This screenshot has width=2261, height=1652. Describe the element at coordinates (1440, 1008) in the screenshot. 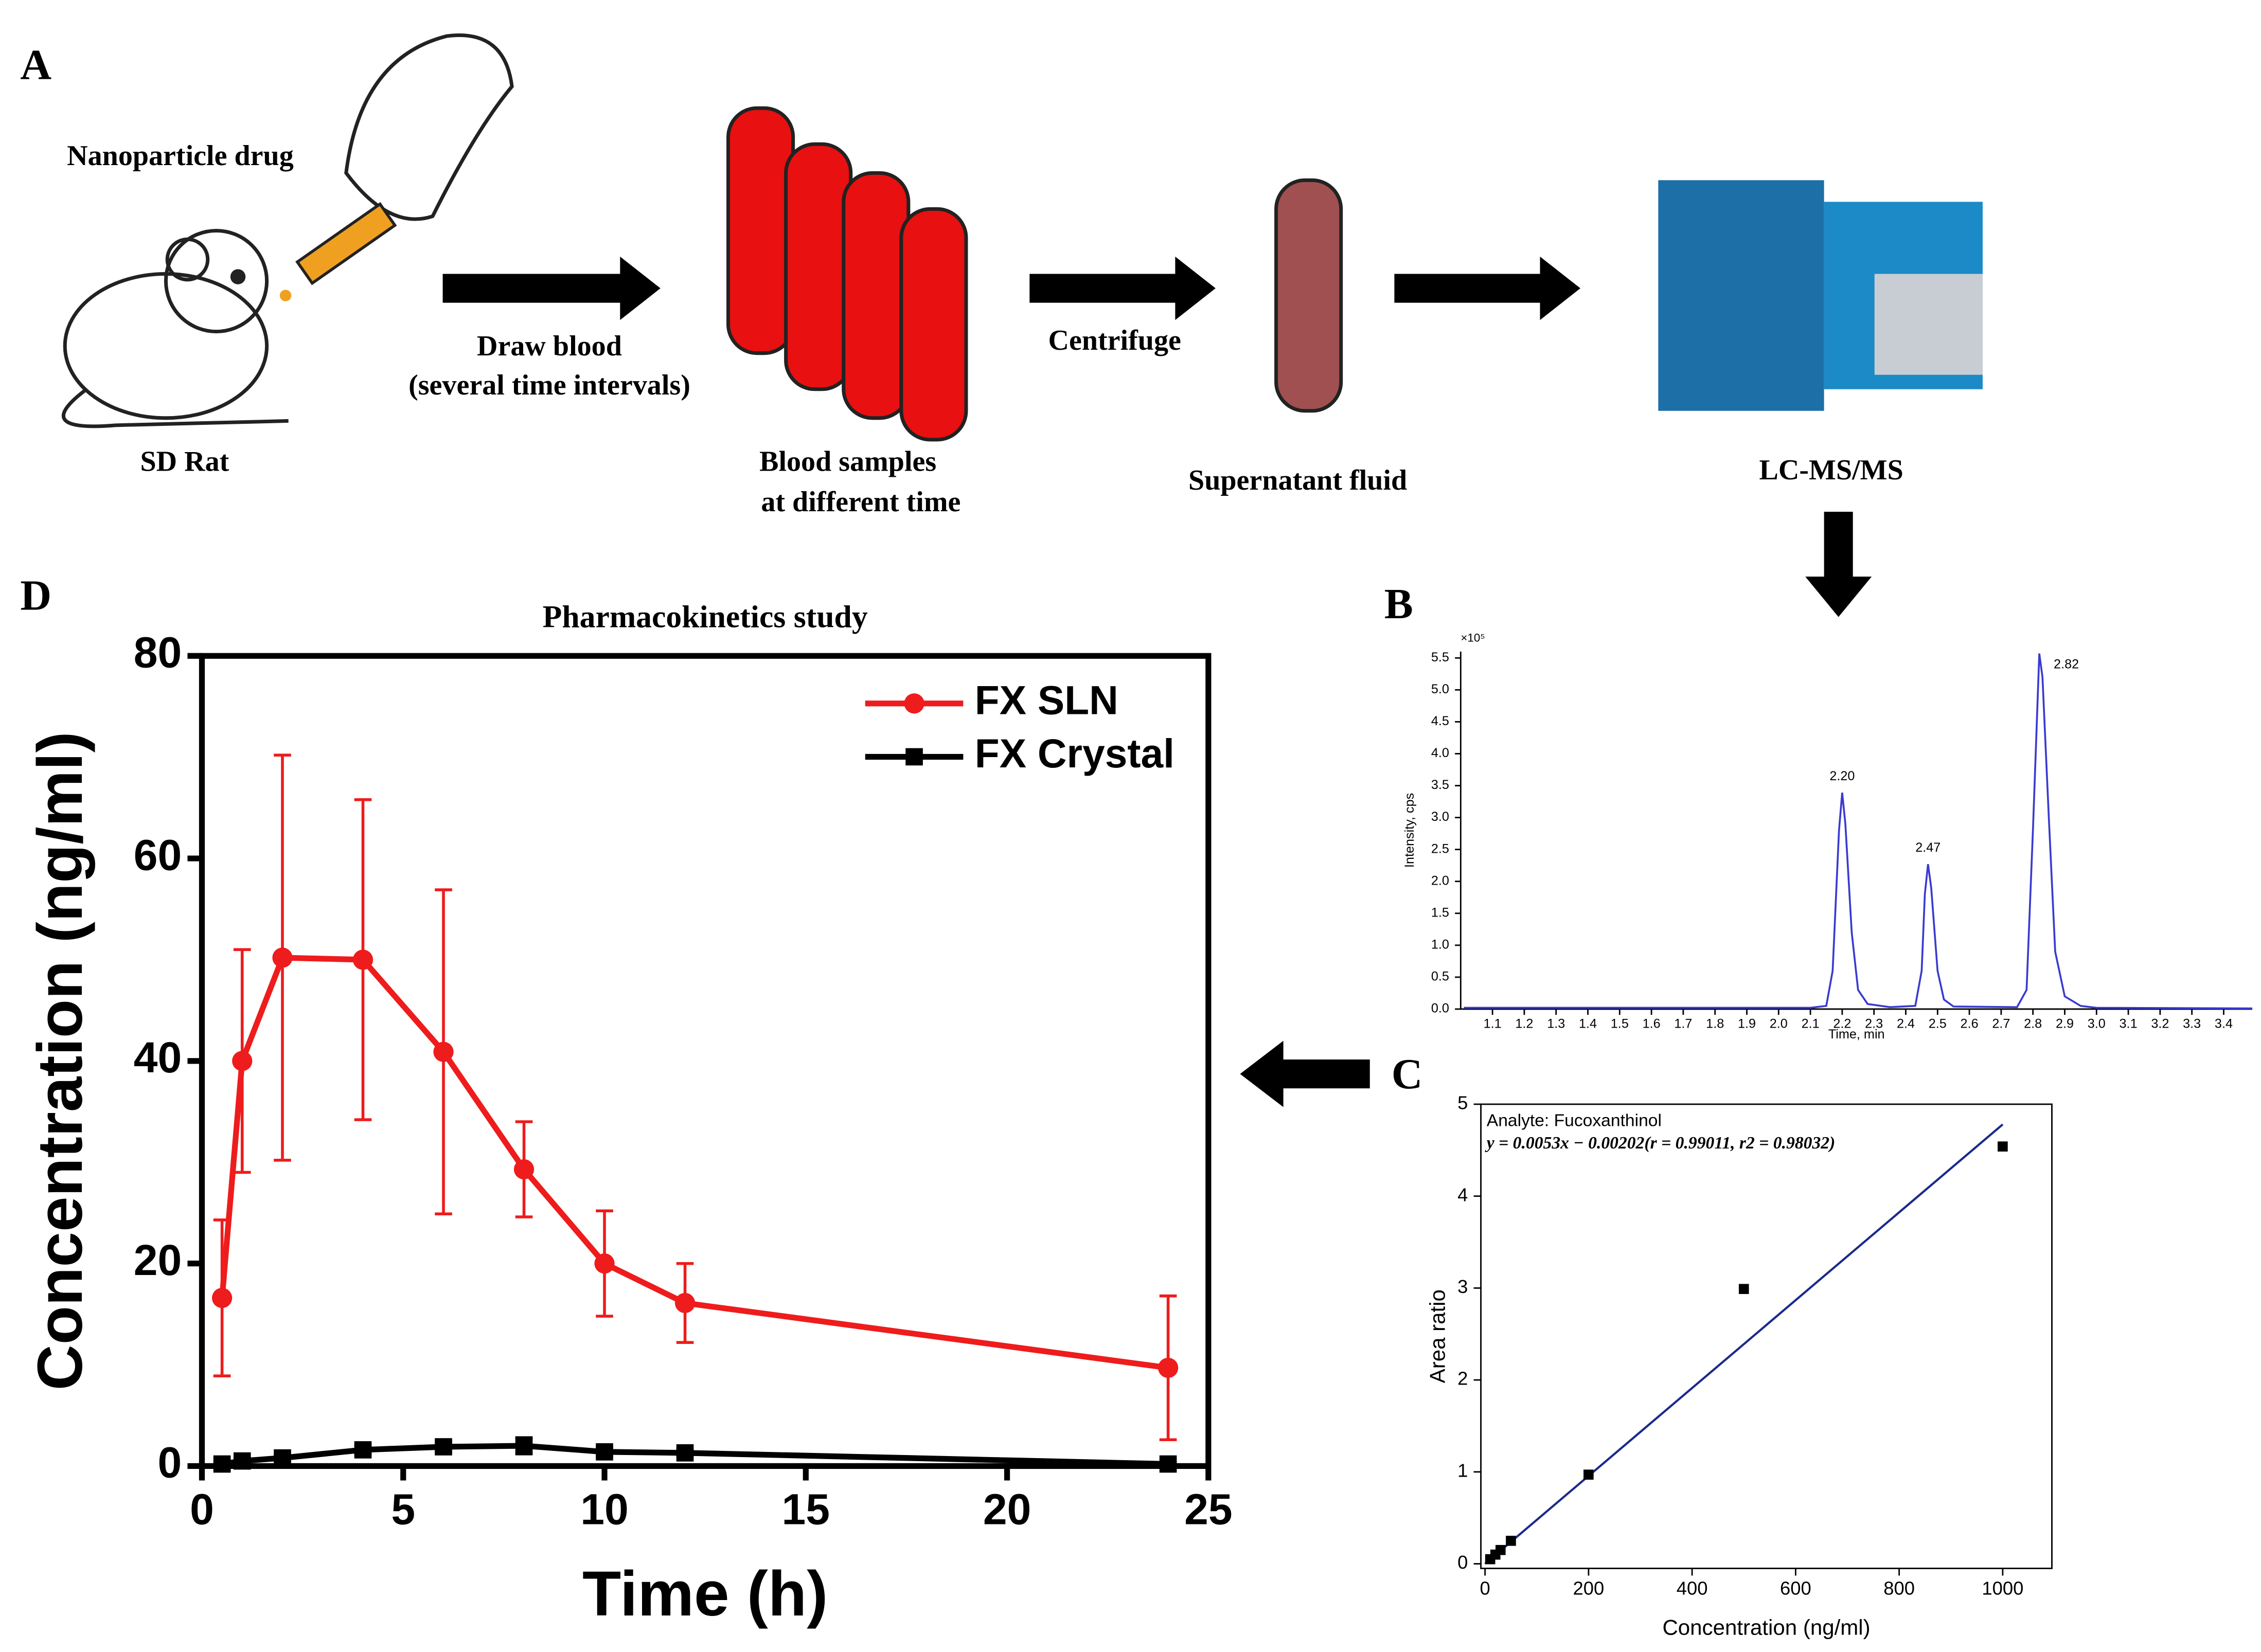

I see `y-tick-label: 0.0` at that location.